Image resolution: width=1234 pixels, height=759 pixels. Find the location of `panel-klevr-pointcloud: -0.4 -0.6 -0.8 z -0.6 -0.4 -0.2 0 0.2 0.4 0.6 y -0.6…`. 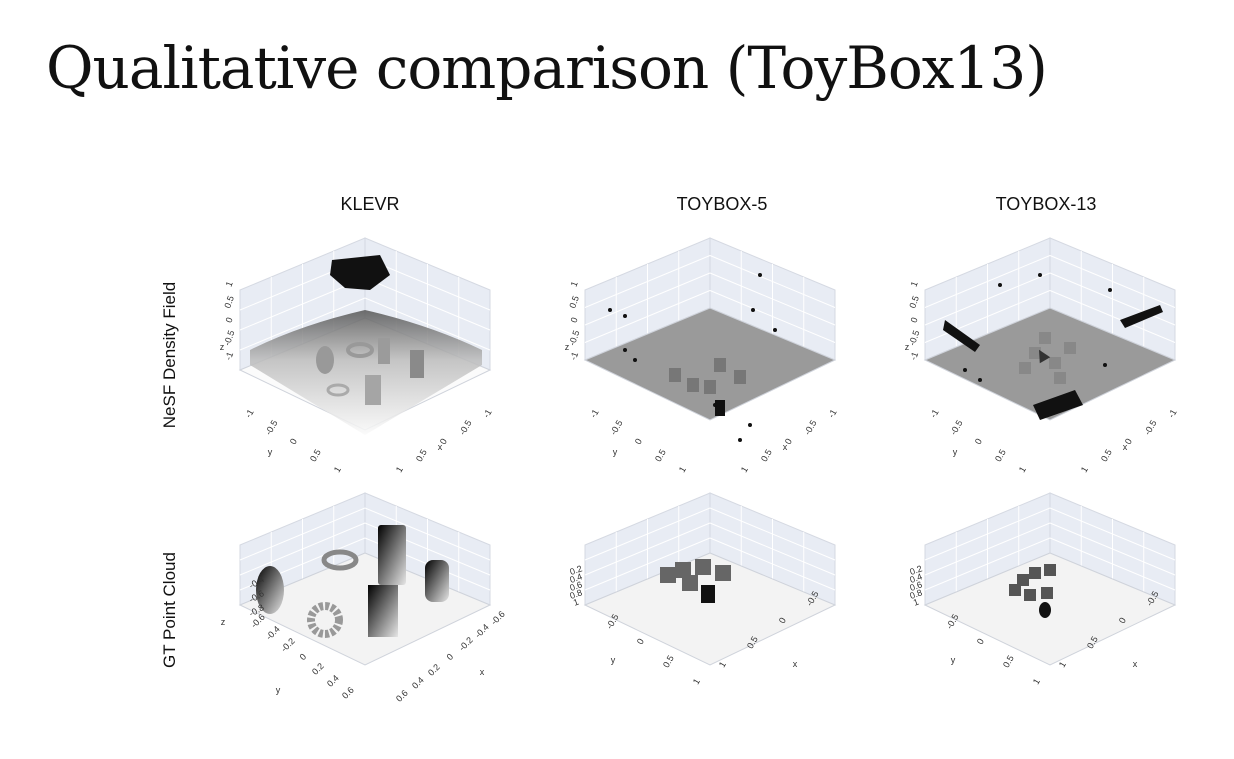

panel-klevr-pointcloud: -0.4 -0.6 -0.8 z -0.6 -0.4 -0.2 0 0.2 0.4 0.6 y -0.6… is located at coordinates (365, 610).